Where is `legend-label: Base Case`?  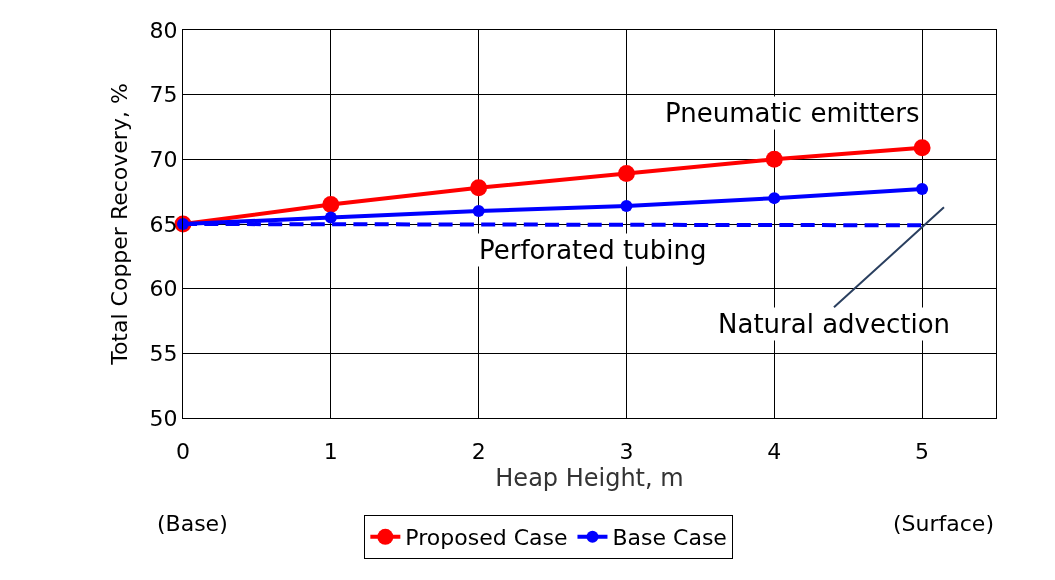
legend-label: Base Case is located at coordinates (669, 538).